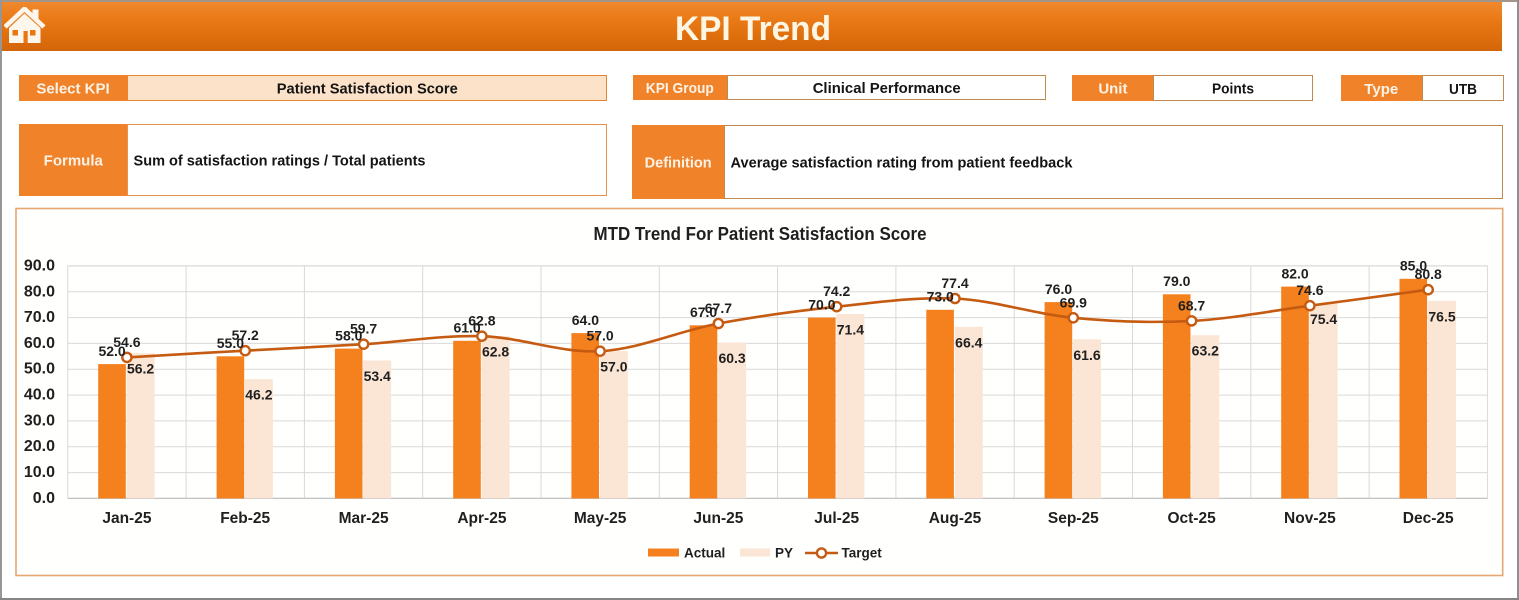 The height and width of the screenshot is (600, 1519). I want to click on svg-text: Unit, so click(1112, 88).